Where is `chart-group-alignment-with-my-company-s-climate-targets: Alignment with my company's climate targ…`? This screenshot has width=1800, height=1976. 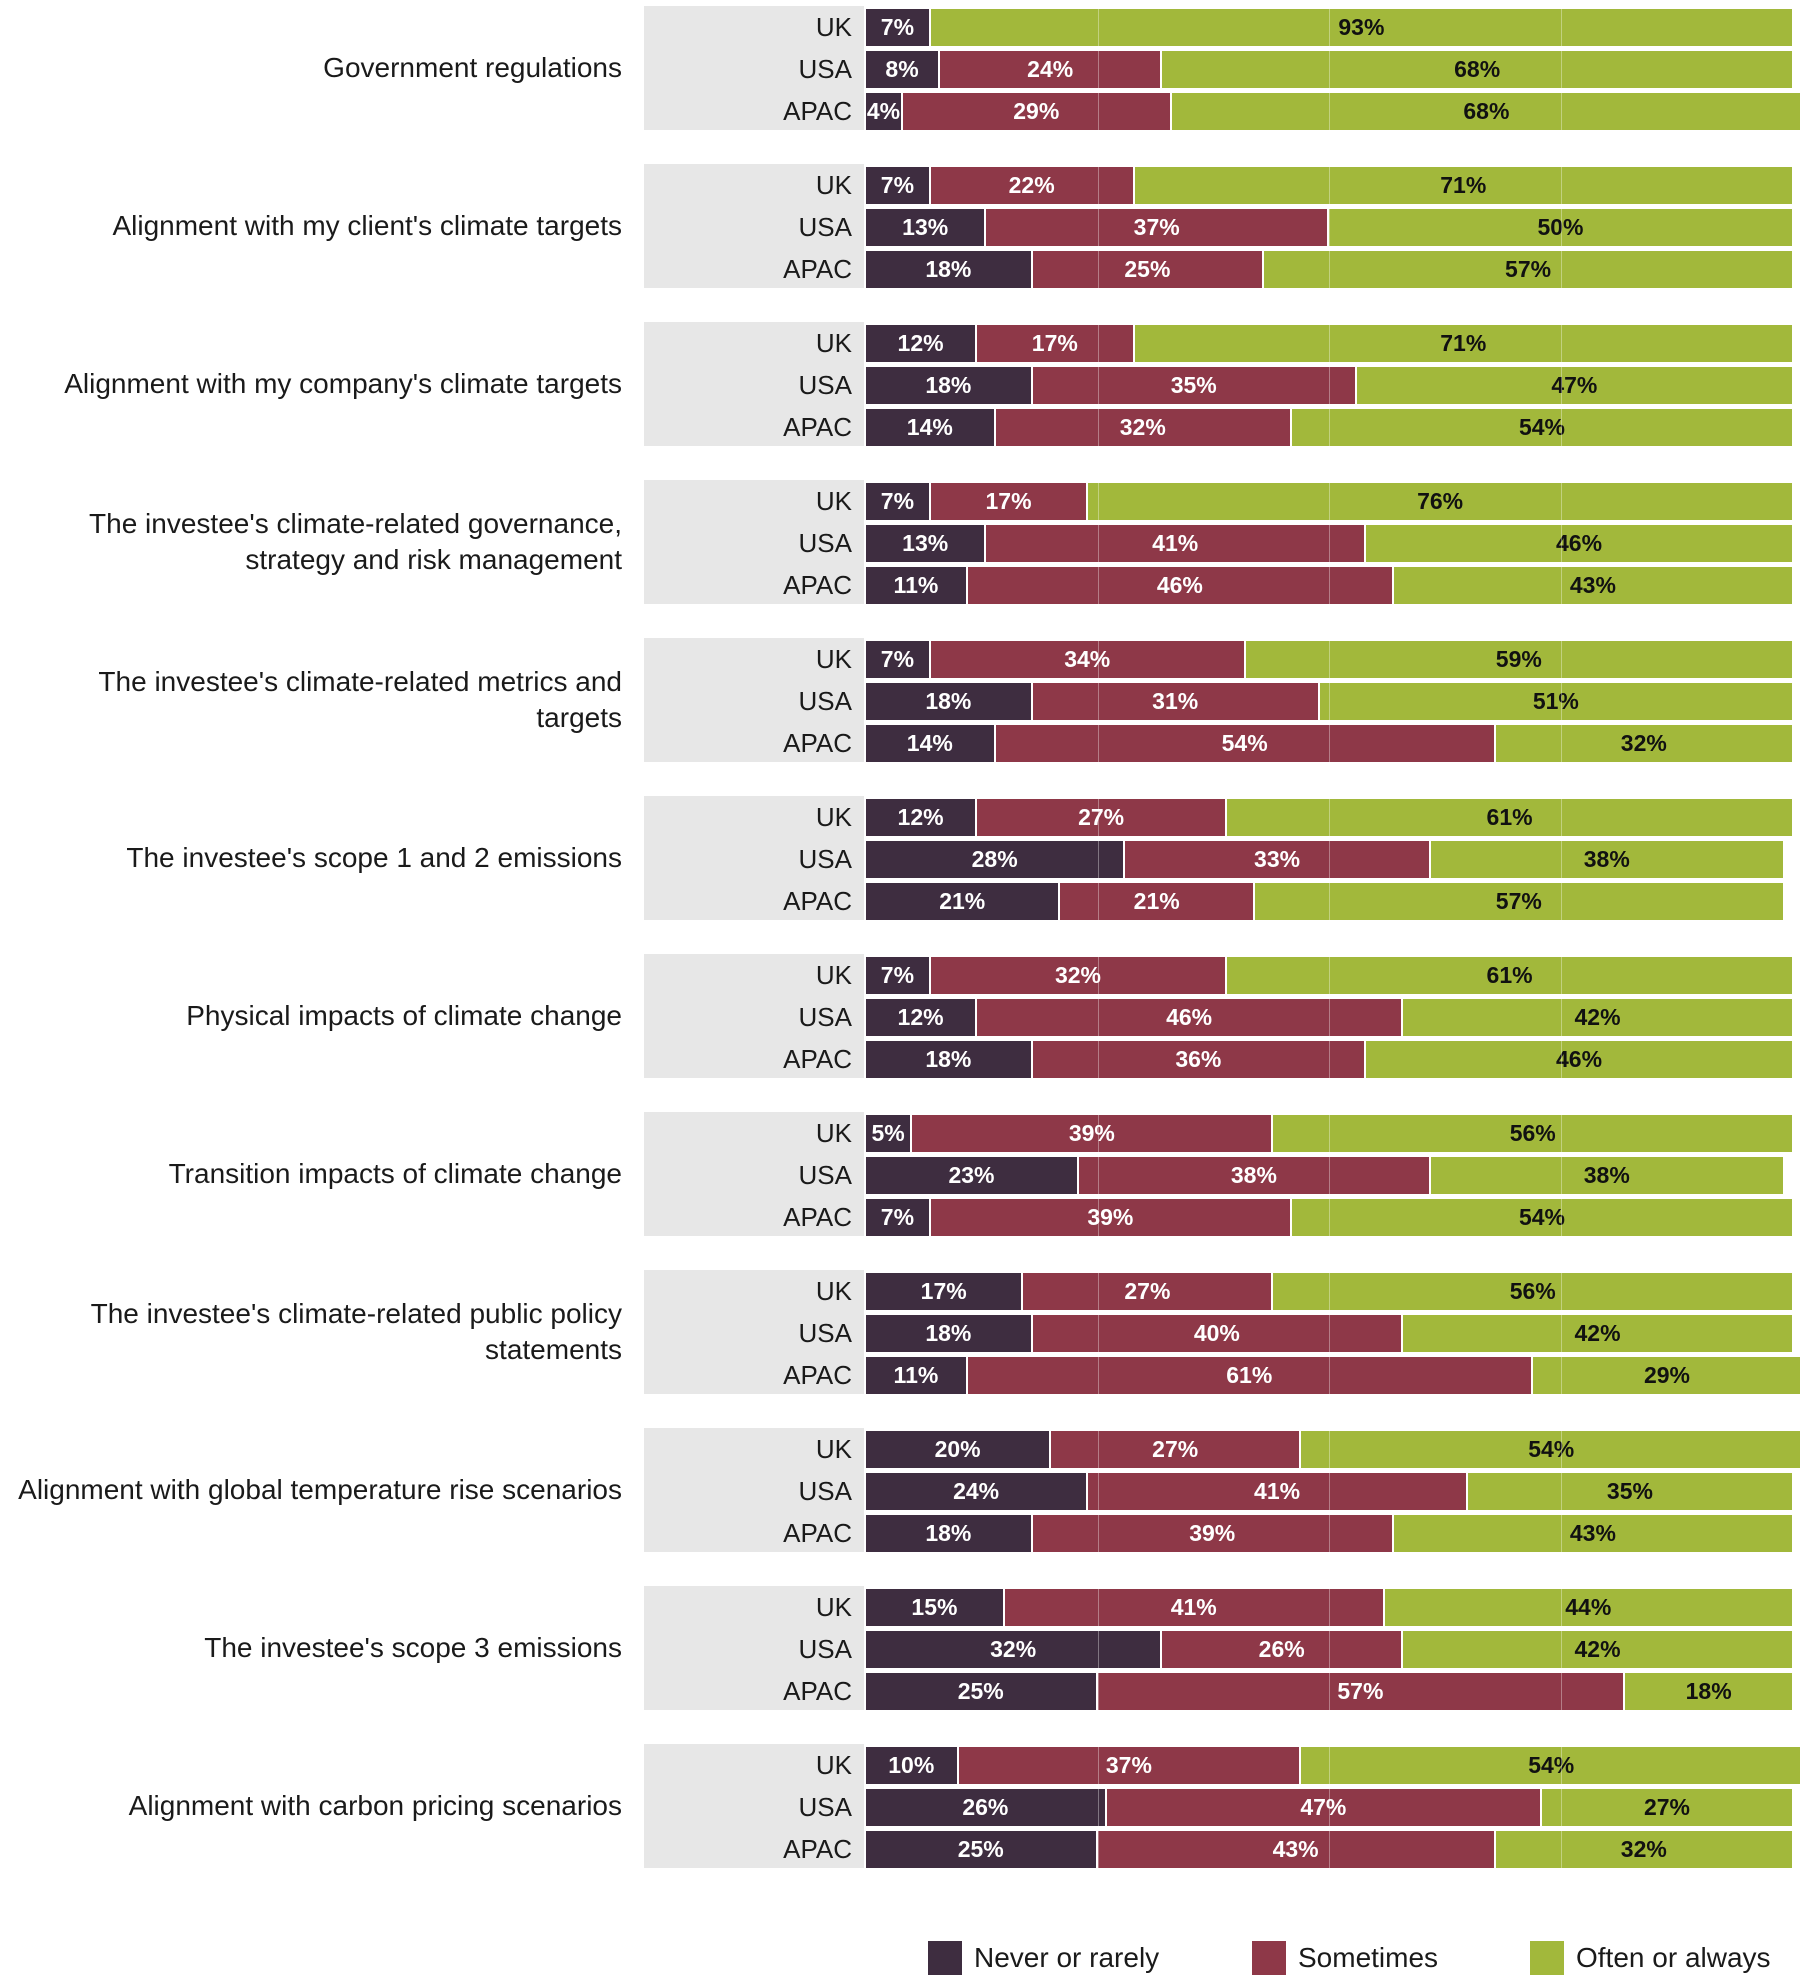 chart-group-alignment-with-my-company-s-climate-targets: Alignment with my company's climate targ… is located at coordinates (900, 384).